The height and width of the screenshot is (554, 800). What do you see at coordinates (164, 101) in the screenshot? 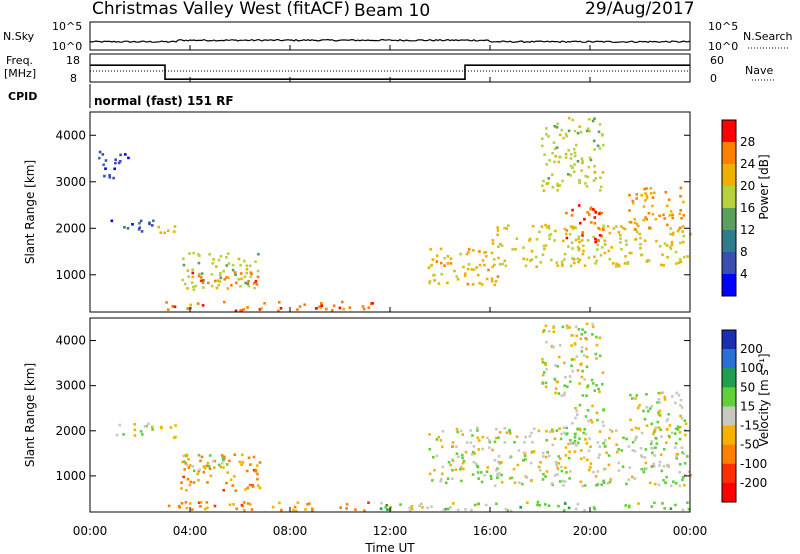
I see `cpid-mode: normal (fast) 151 RF` at bounding box center [164, 101].